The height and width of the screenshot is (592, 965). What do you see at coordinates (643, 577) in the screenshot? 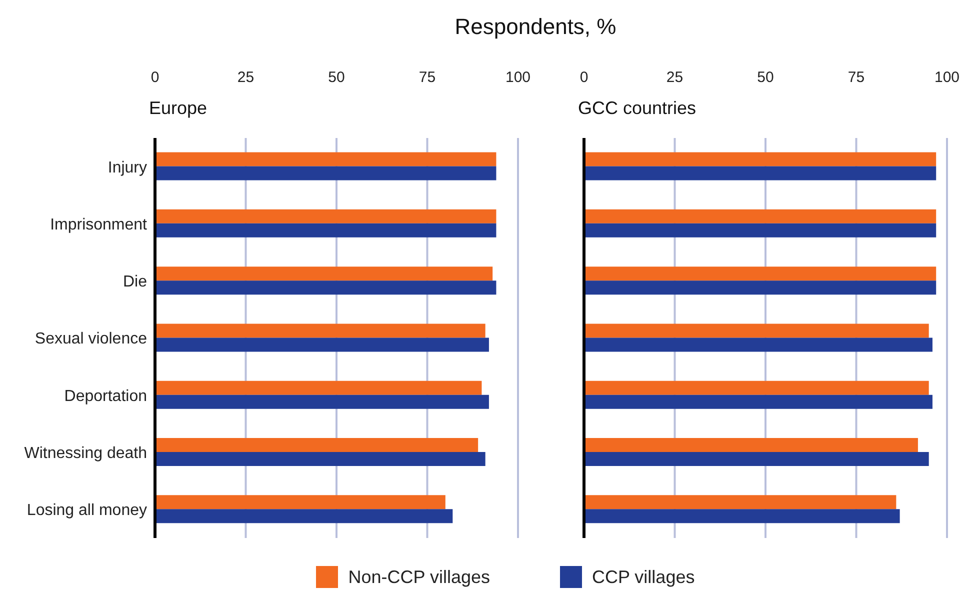
I see `legend-label: CCP villages` at bounding box center [643, 577].